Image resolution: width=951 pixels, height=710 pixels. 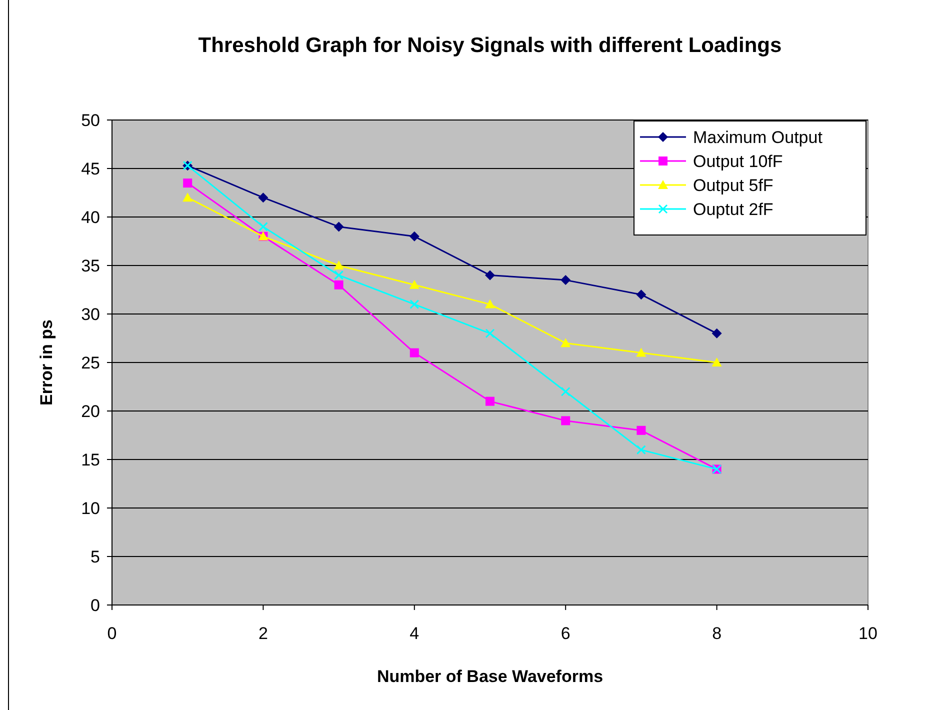 What do you see at coordinates (95, 605) in the screenshot?
I see `y-tick-label: 0` at bounding box center [95, 605].